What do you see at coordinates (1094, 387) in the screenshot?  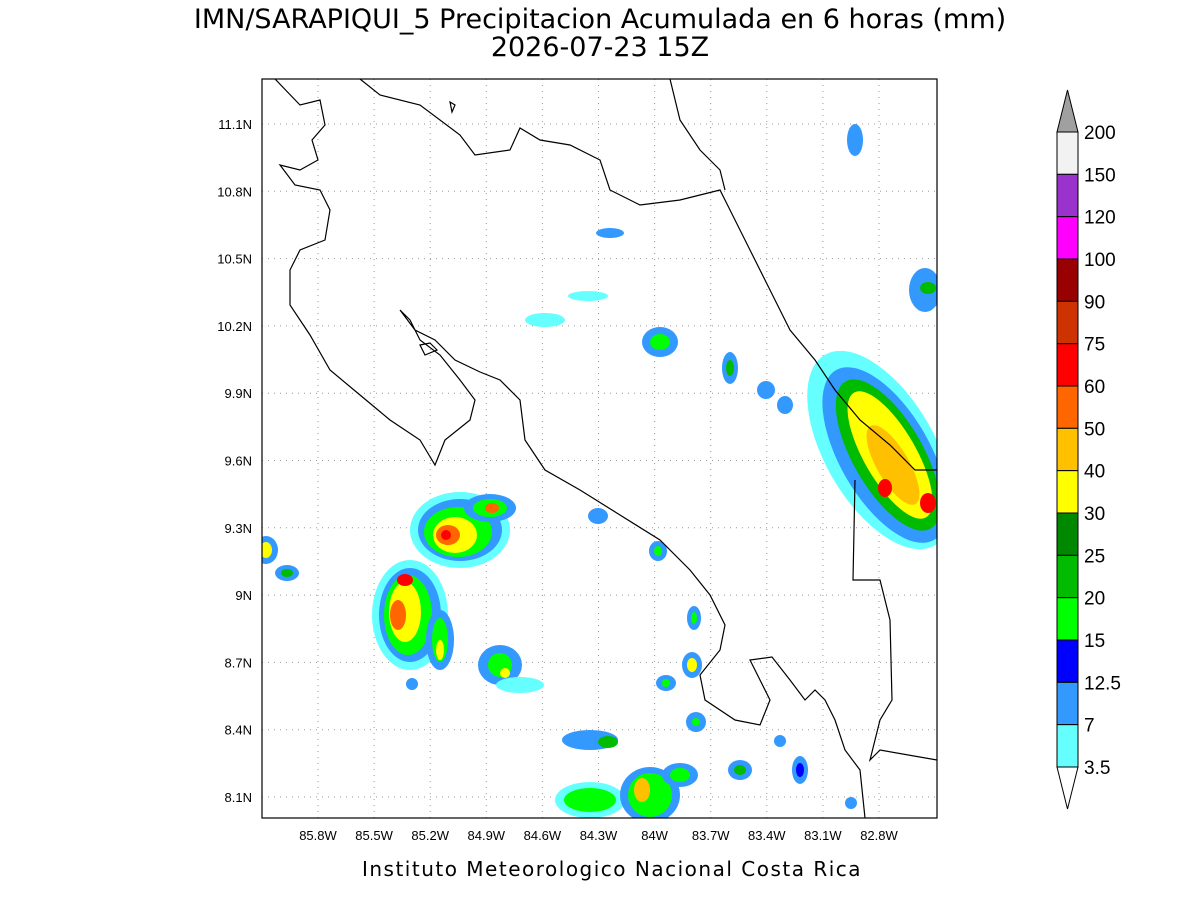 I see `colorbar-label: 60` at bounding box center [1094, 387].